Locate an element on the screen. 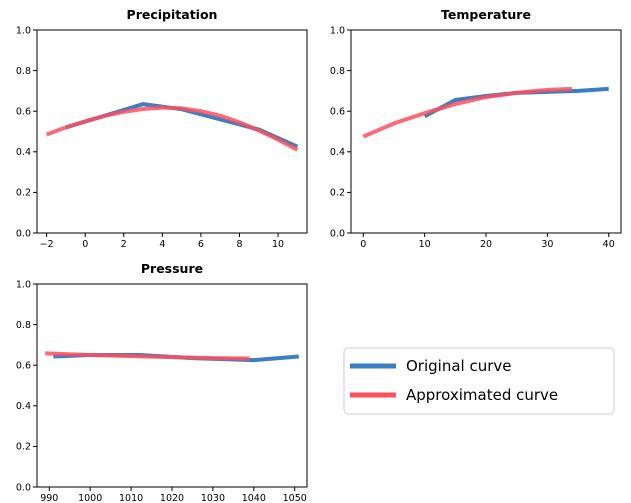 Image resolution: width=631 pixels, height=503 pixels. x-tick-label: 1040 is located at coordinates (254, 498).